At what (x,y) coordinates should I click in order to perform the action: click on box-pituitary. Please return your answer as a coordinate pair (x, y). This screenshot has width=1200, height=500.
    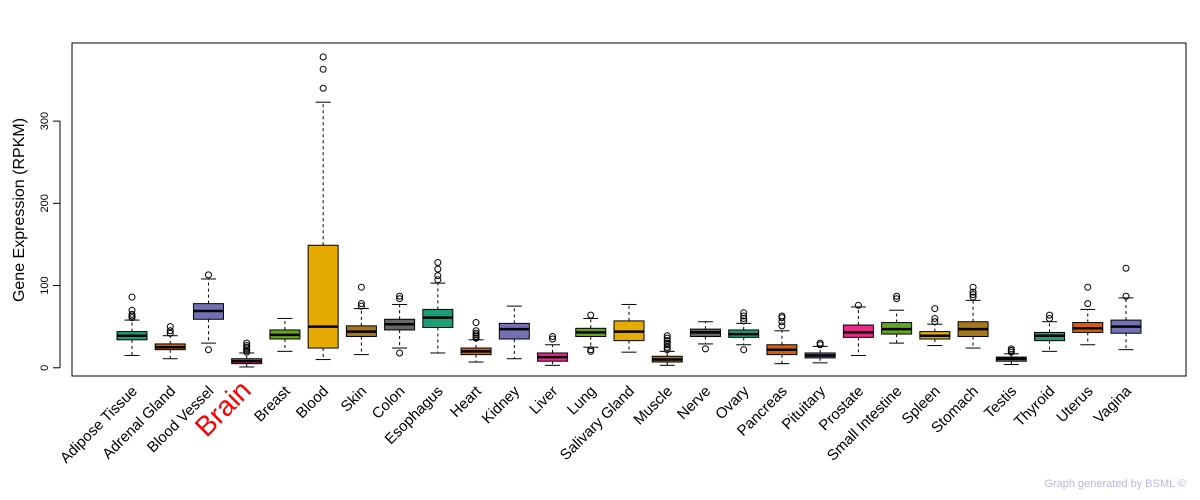
    Looking at the image, I should click on (820, 351).